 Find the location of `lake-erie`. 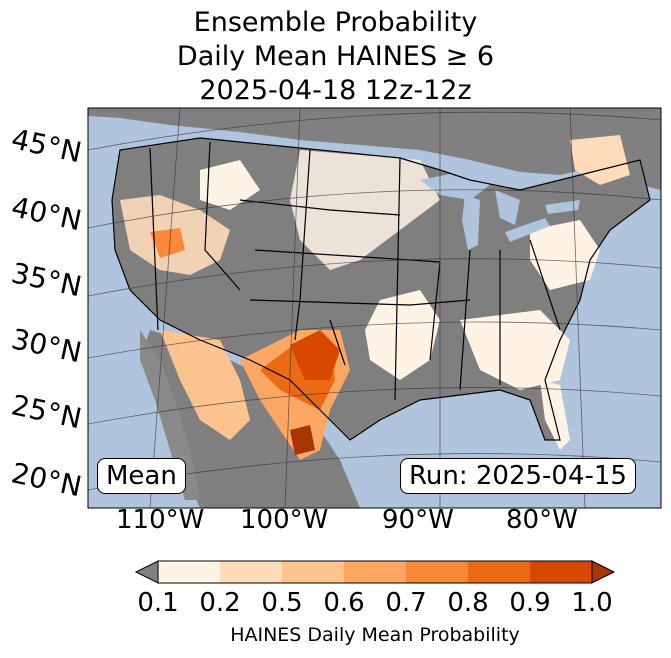

lake-erie is located at coordinates (527, 230).